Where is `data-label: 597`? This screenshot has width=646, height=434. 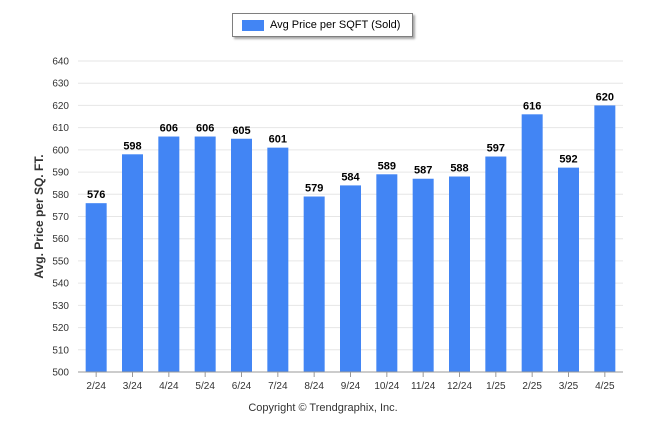
data-label: 597 is located at coordinates (496, 149).